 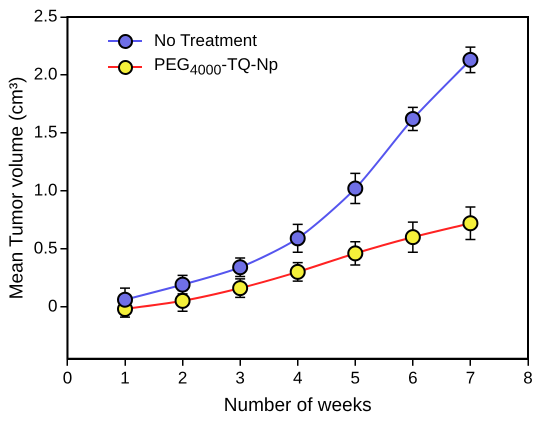 I want to click on y-tick-label: 1.0, so click(x=46, y=190).